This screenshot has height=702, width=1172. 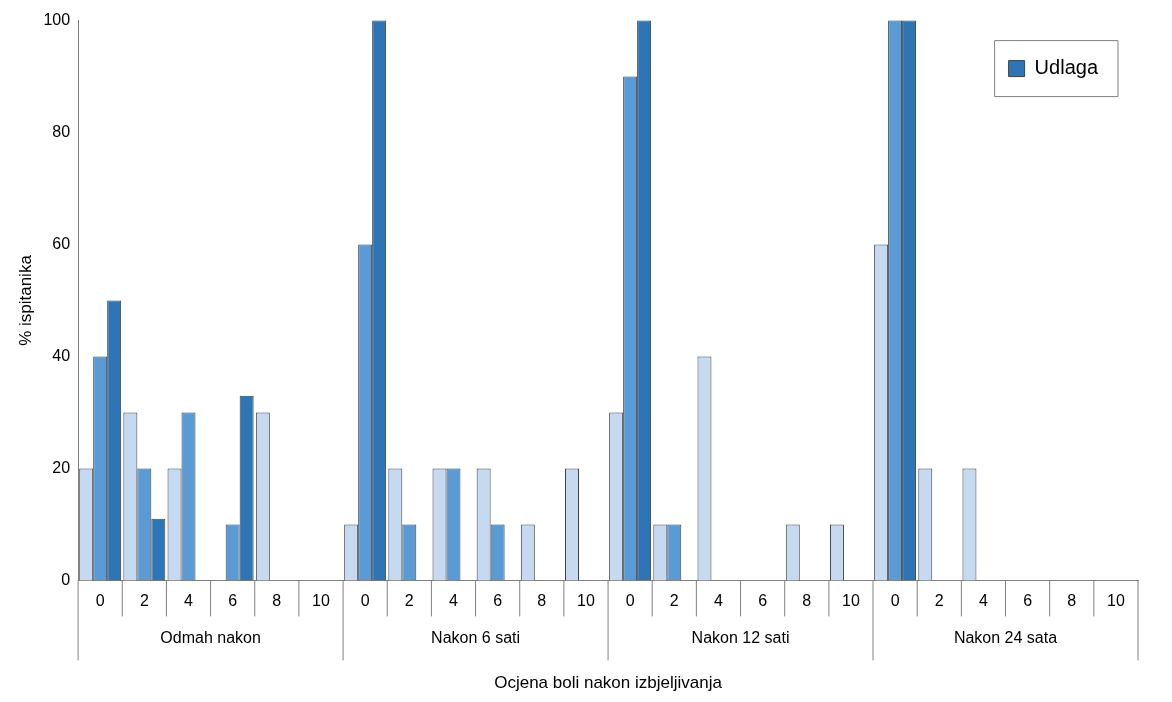 What do you see at coordinates (61, 243) in the screenshot?
I see `y-tick-label: 60` at bounding box center [61, 243].